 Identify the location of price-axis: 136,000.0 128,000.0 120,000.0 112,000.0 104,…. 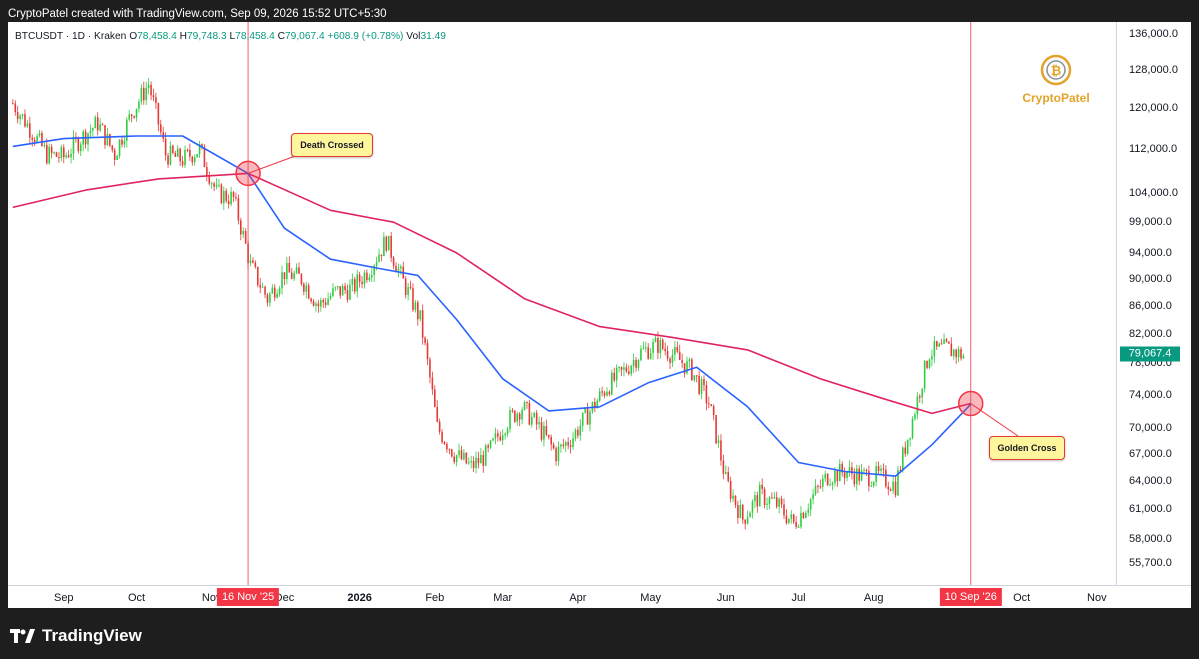
(1154, 303).